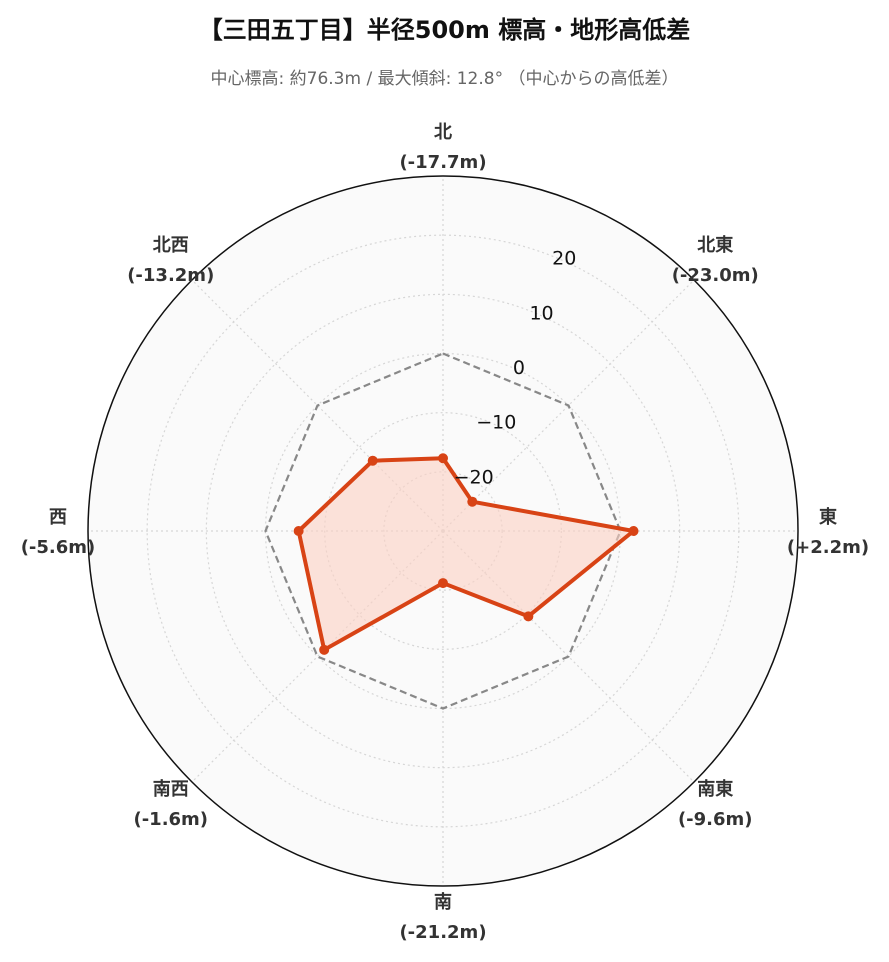  Describe the element at coordinates (170, 275) in the screenshot. I see `direction-value-label: (-13.2m)` at that location.